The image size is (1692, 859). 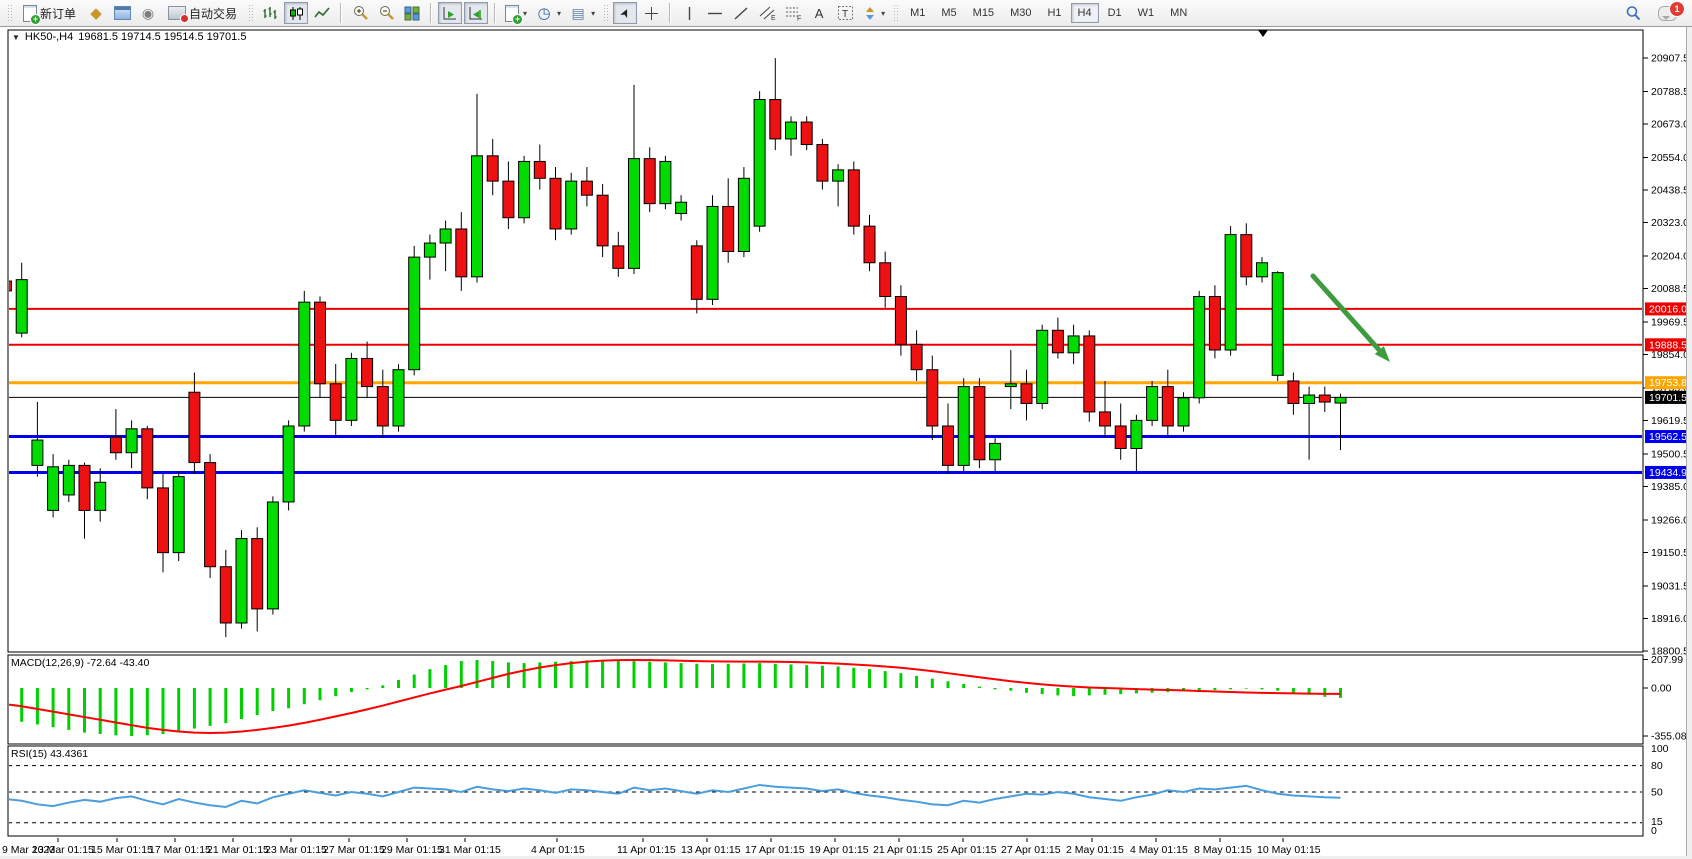 What do you see at coordinates (1667, 660) in the screenshot?
I see `macd-tick-label: 207.99` at bounding box center [1667, 660].